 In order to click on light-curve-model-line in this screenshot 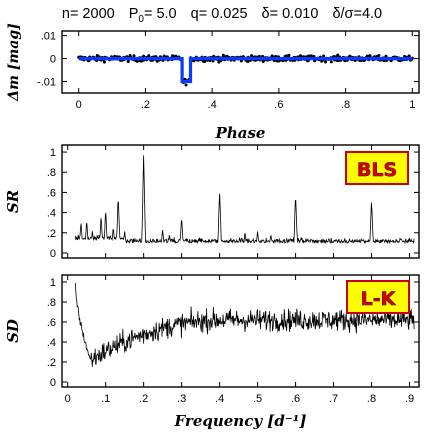, I will do `click(245, 70)`.